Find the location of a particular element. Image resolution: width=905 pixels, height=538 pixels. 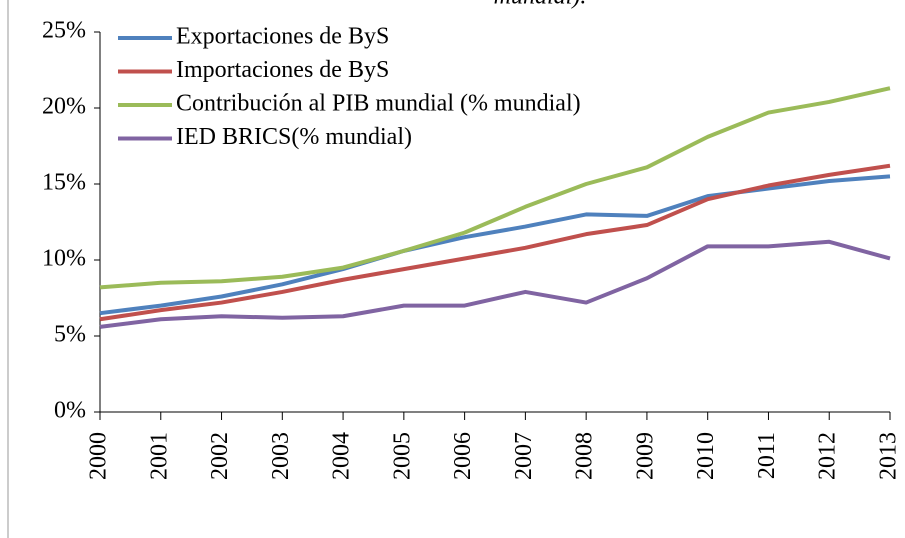

x-tick-label: 2006 is located at coordinates (463, 456).